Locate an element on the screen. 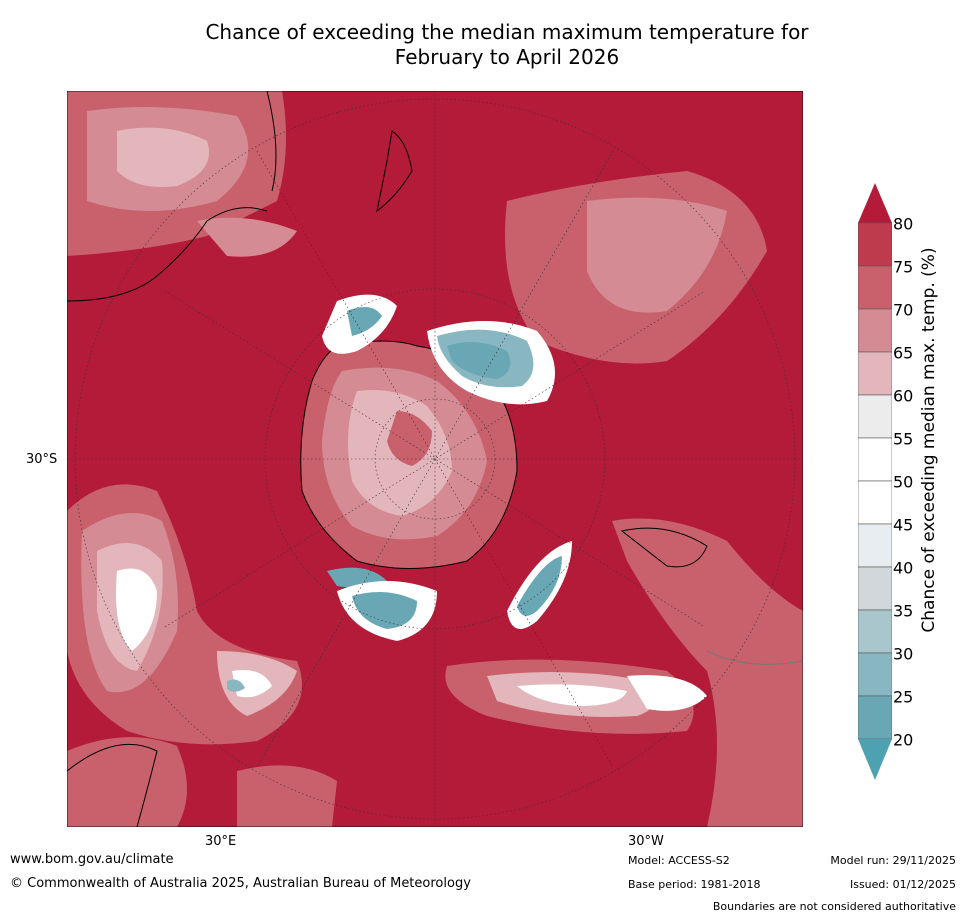  colorbar-tick-40: 40 is located at coordinates (903, 568).